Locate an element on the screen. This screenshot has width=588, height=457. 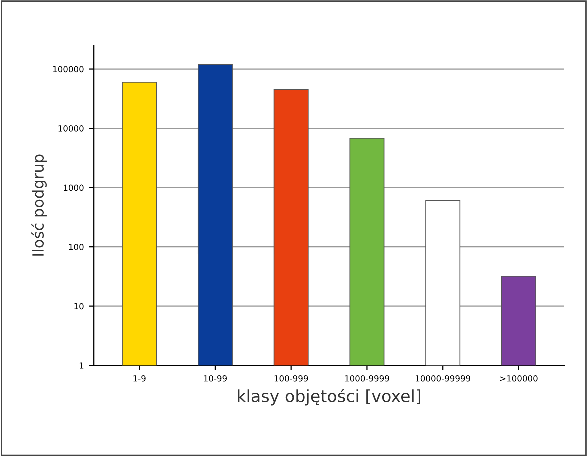
x-tick-label: 10000-99999 is located at coordinates (443, 378).